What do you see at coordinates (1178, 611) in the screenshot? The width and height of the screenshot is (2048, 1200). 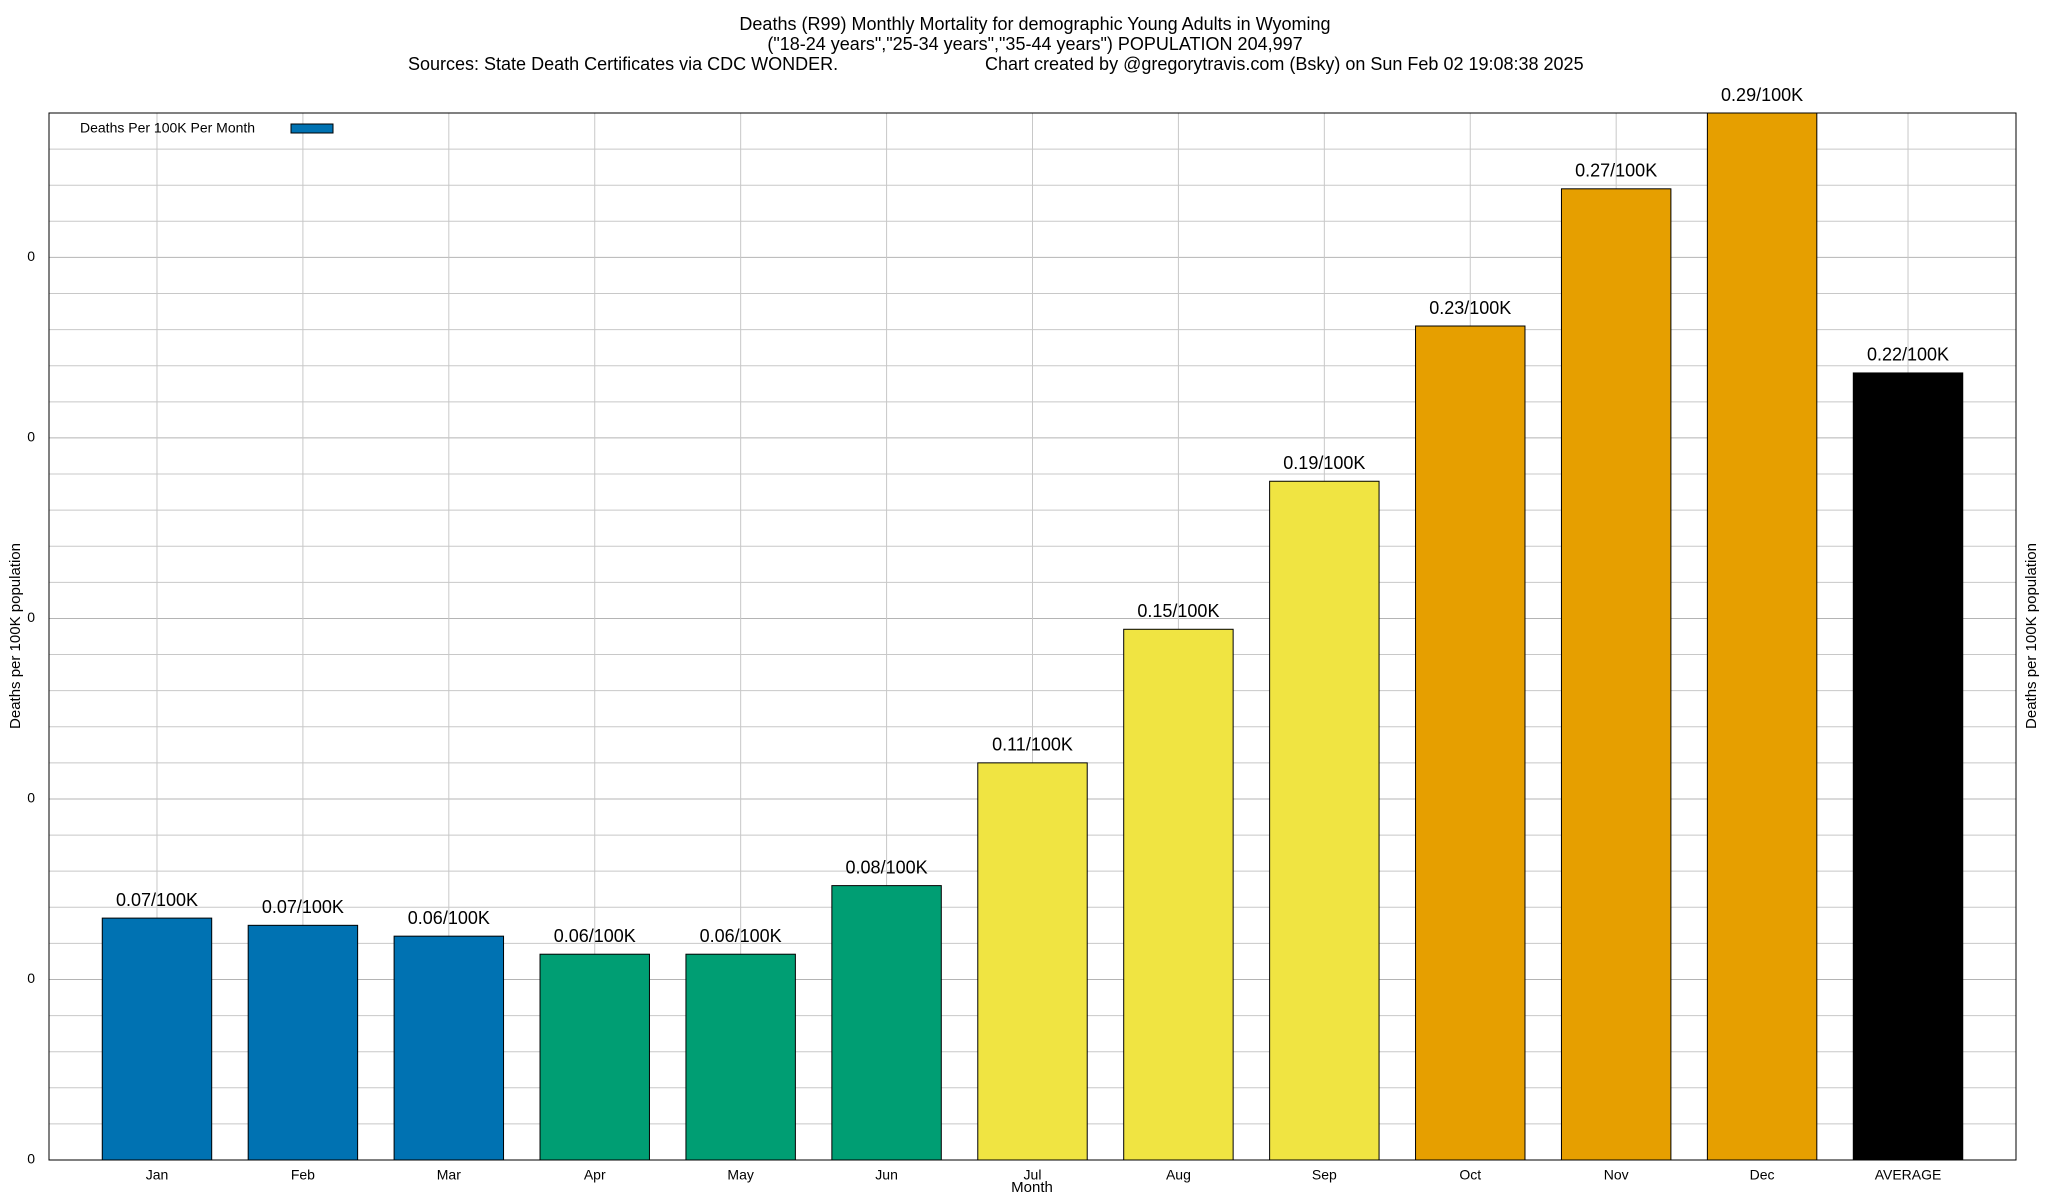 I see `value-label: 0.15/100K` at bounding box center [1178, 611].